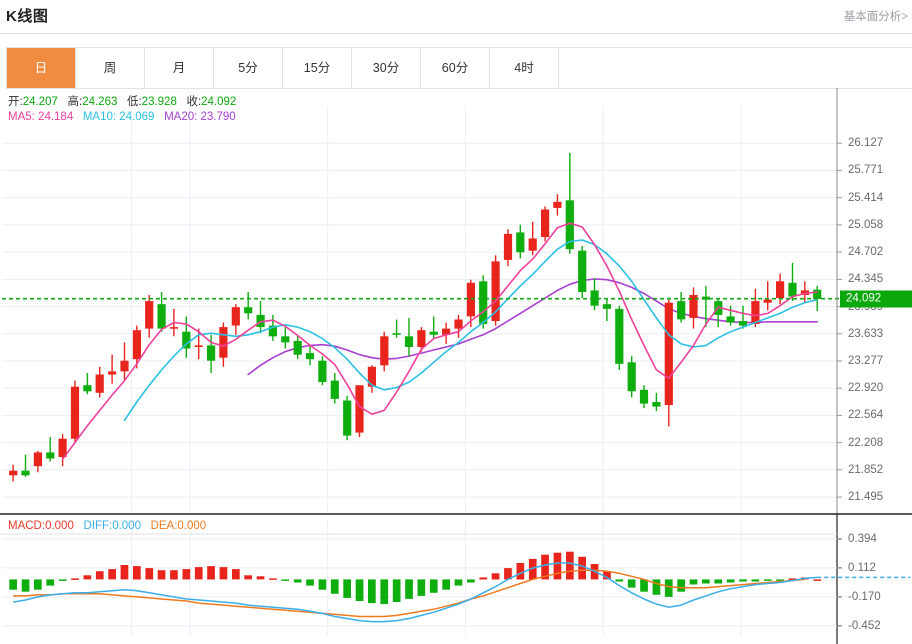 The height and width of the screenshot is (644, 912). What do you see at coordinates (137, 117) in the screenshot?
I see `ma10-value: 24.069` at bounding box center [137, 117].